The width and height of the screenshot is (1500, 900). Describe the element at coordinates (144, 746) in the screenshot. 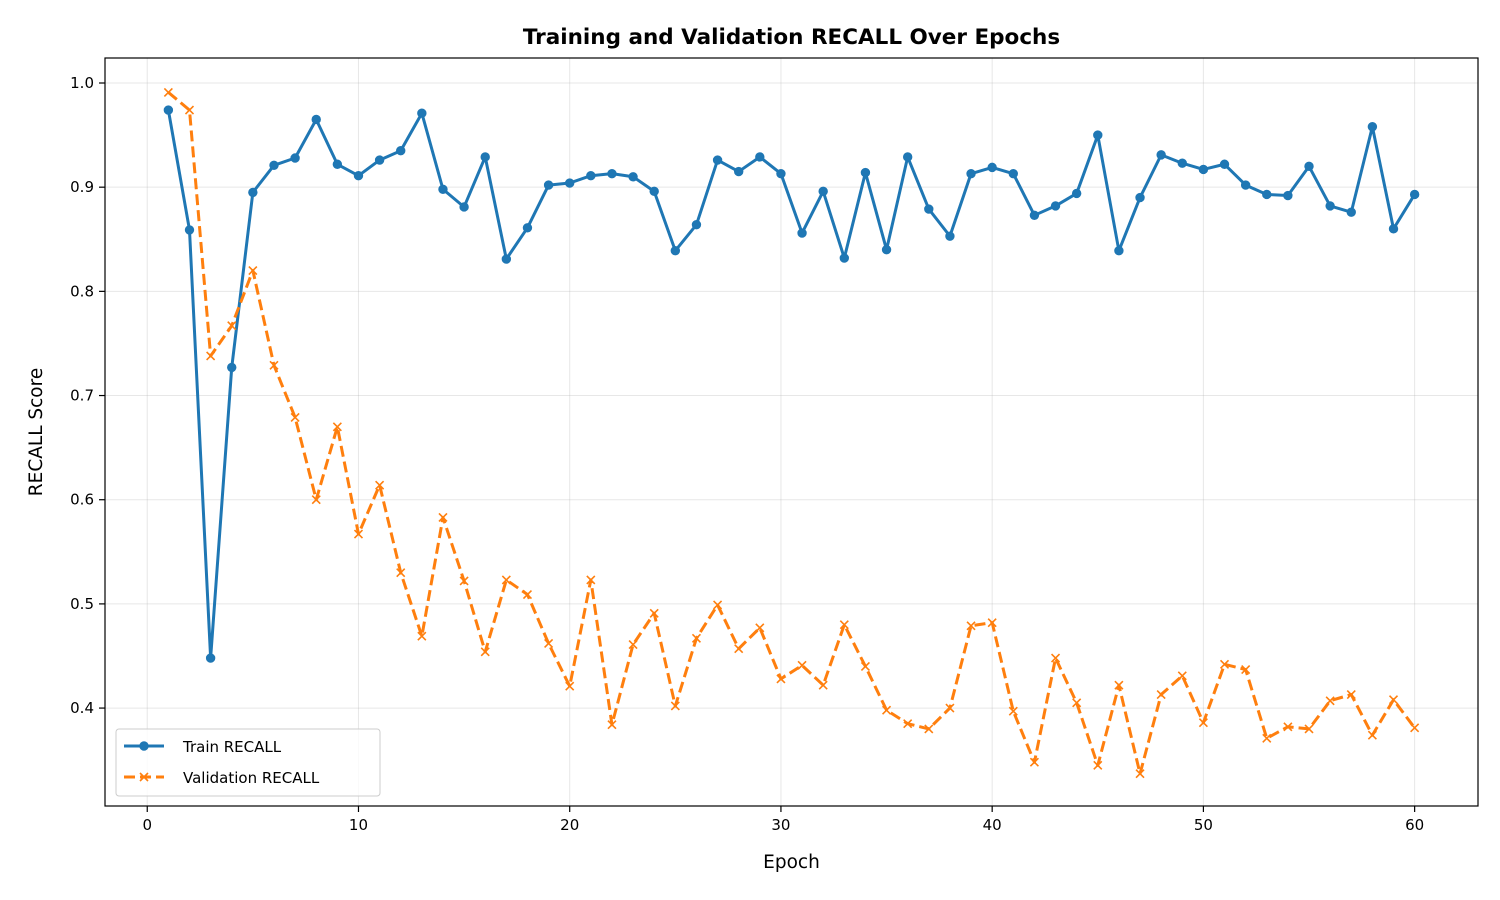

I see `legend-train-marker` at that location.